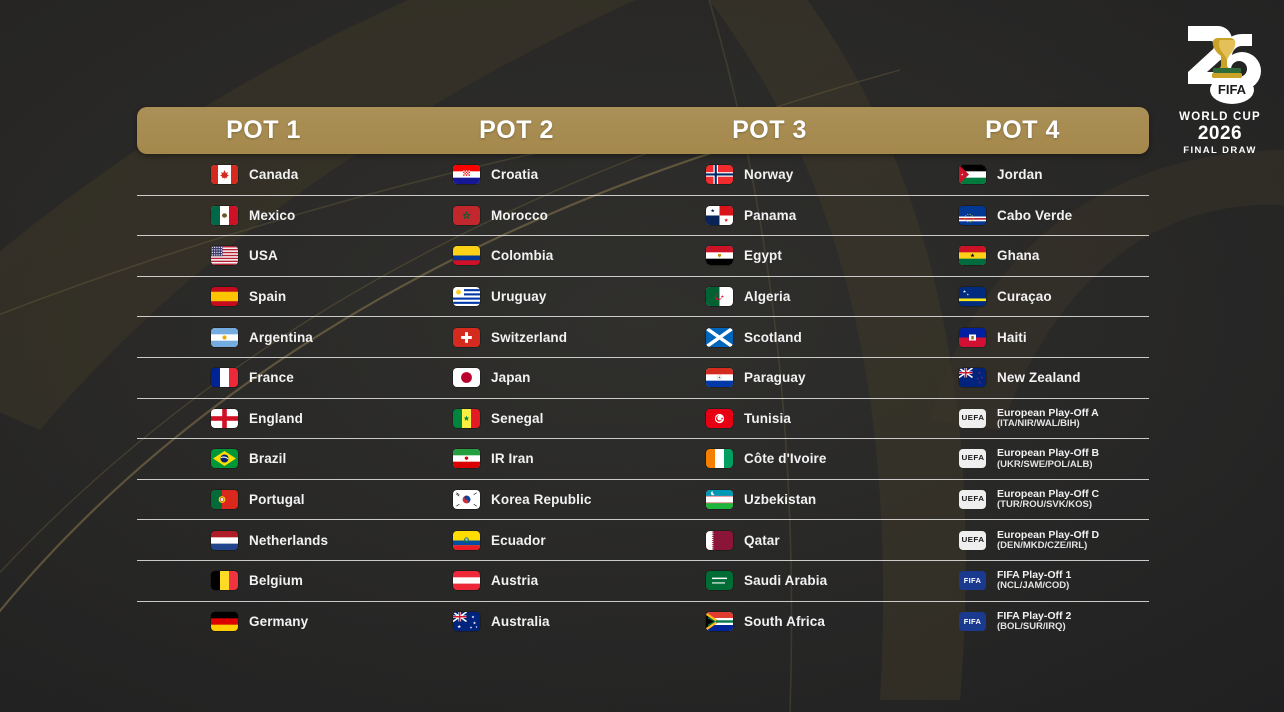 This screenshot has width=1284, height=712. Describe the element at coordinates (1022, 255) in the screenshot. I see `table-row: Ghana` at that location.